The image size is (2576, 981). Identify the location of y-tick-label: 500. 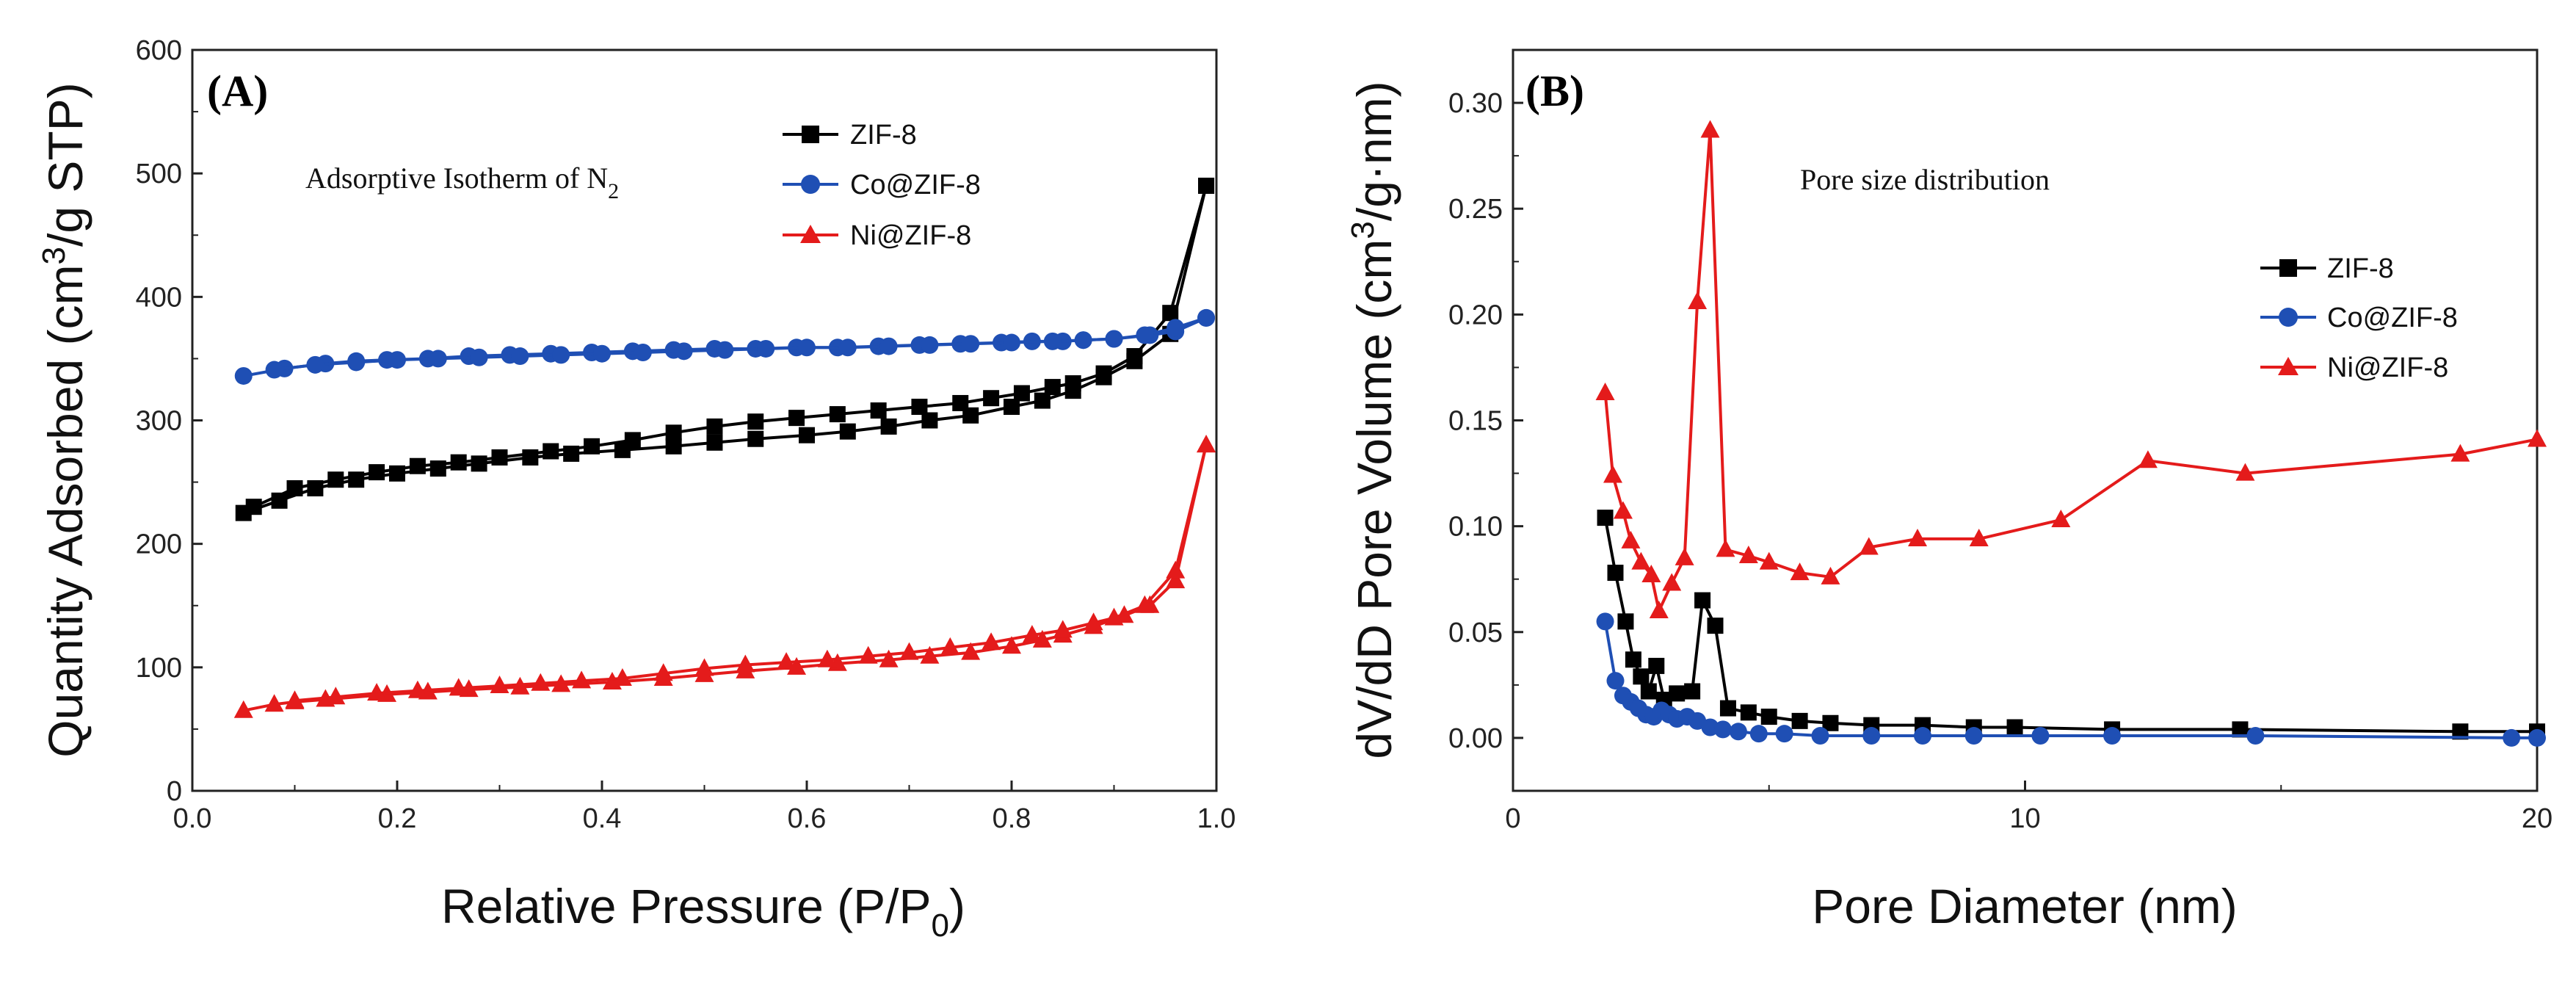
(159, 174).